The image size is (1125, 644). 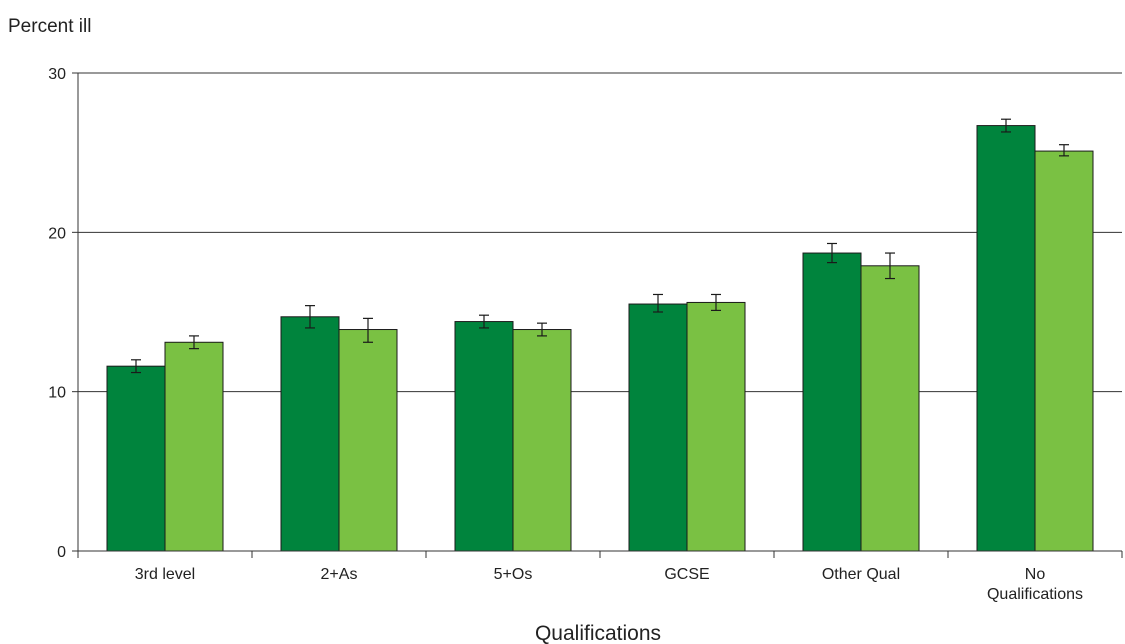 I want to click on x-tick-label: Other Qual, so click(x=861, y=574).